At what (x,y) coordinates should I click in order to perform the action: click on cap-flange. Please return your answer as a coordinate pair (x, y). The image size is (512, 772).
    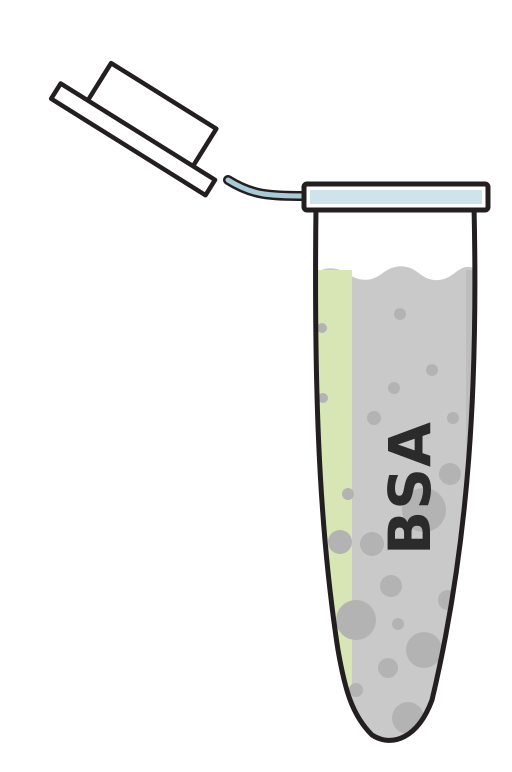
    Looking at the image, I should click on (133, 139).